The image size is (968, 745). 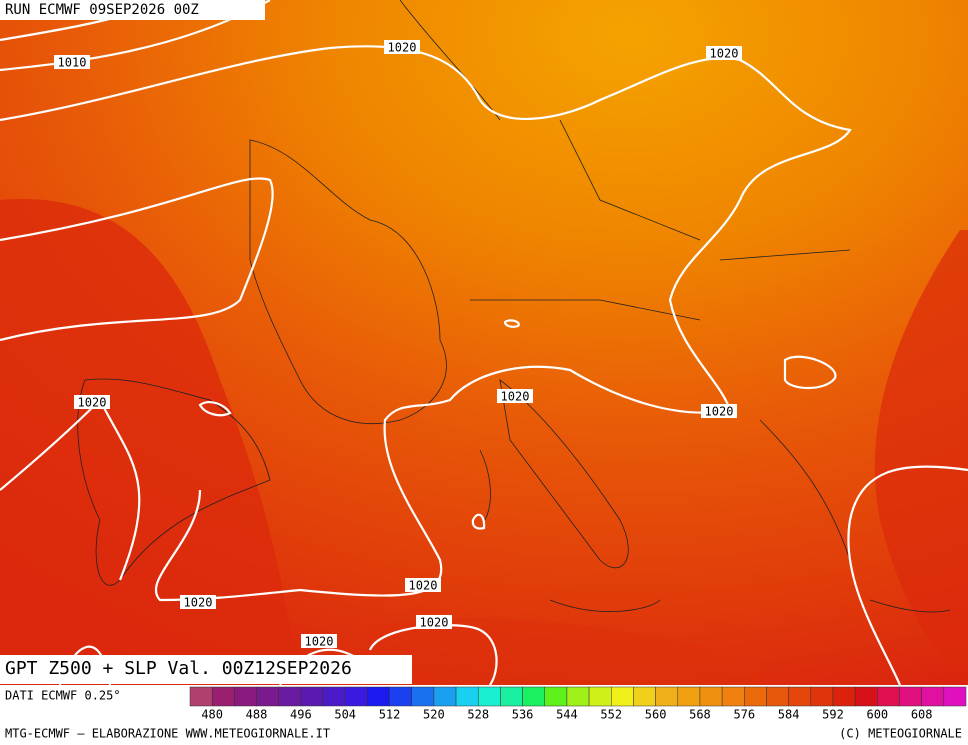 What do you see at coordinates (523, 715) in the screenshot?
I see `colorbar-label: 536` at bounding box center [523, 715].